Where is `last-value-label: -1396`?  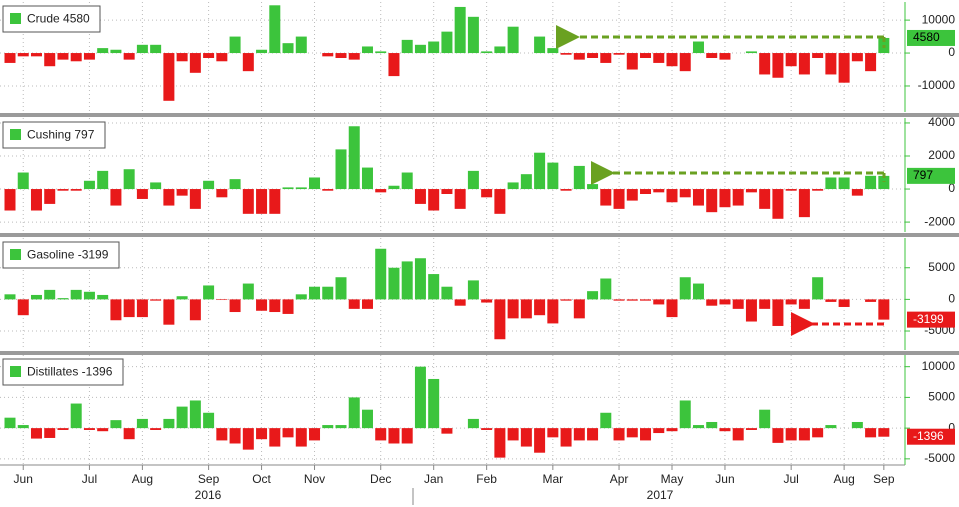
last-value-label: -1396 is located at coordinates (928, 436).